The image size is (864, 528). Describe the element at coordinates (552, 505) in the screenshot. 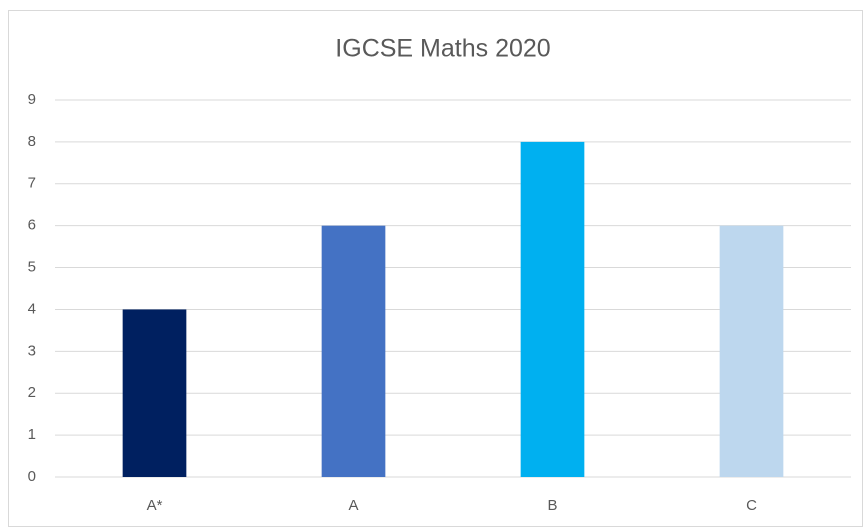

I see `x-tick-label: B` at that location.